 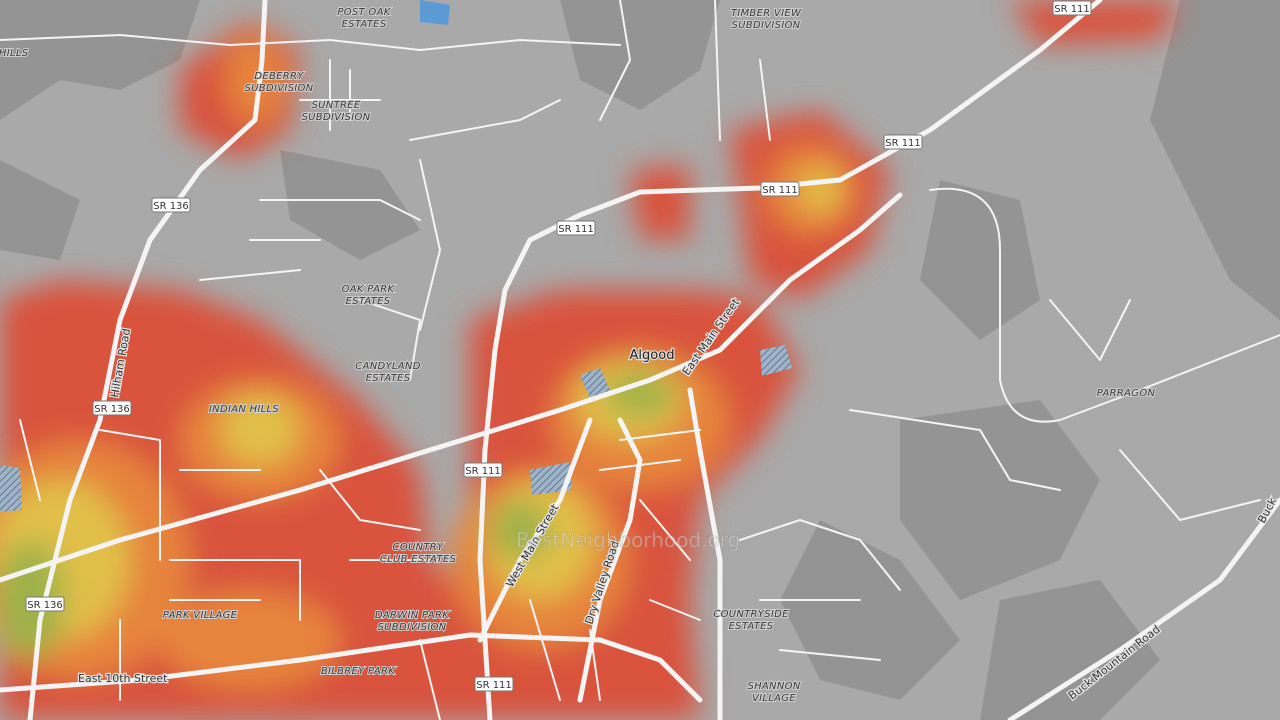 What do you see at coordinates (652, 355) in the screenshot?
I see `town-label: Algood` at bounding box center [652, 355].